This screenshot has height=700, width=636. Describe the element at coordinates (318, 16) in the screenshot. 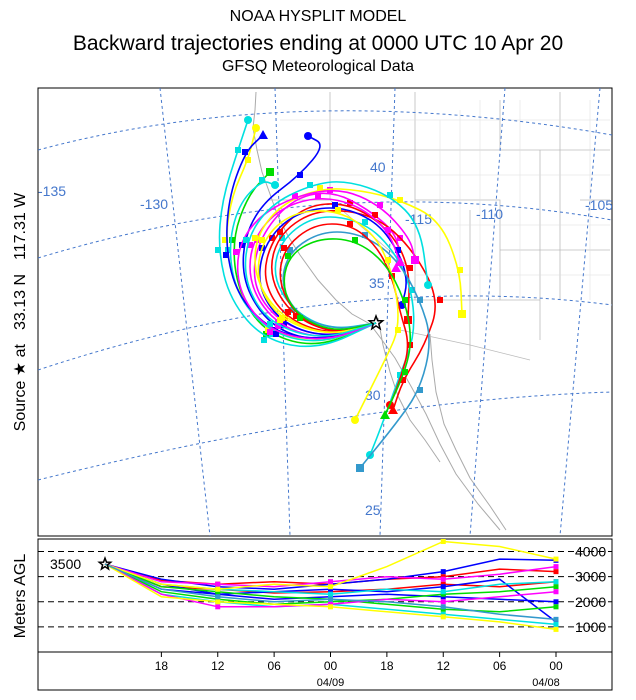

I see `chart-title: NOAA HYSPLIT MODEL` at that location.